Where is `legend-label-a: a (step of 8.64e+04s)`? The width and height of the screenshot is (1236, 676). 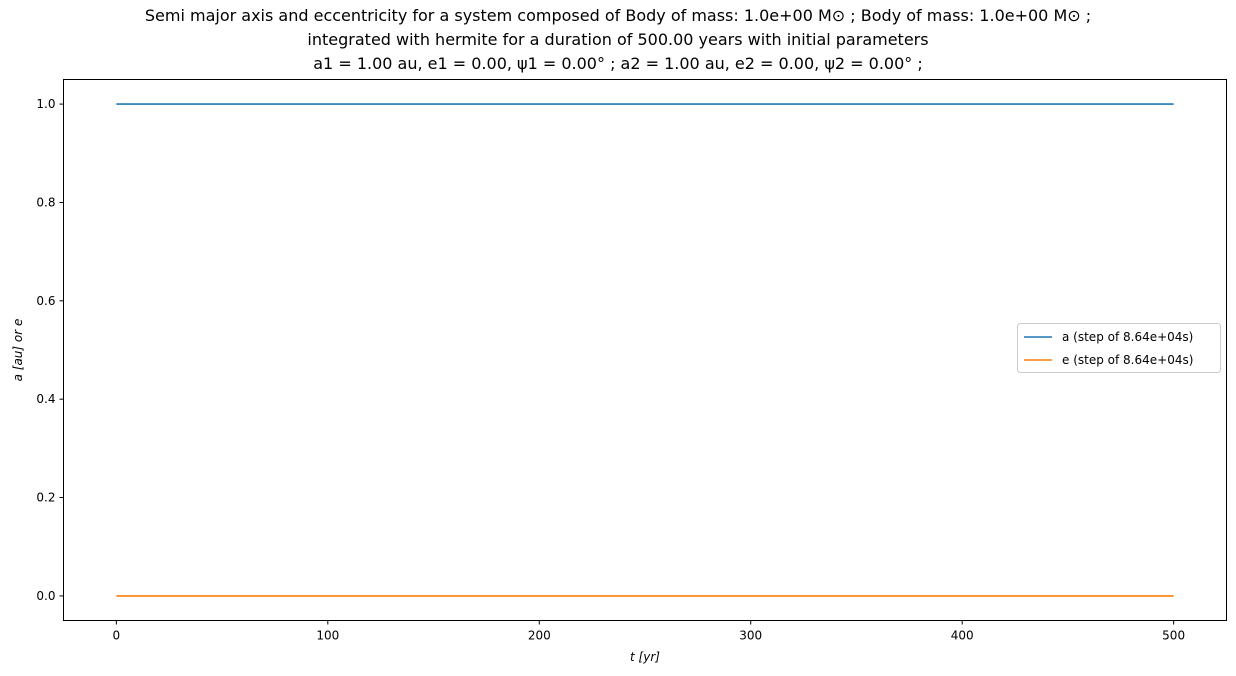 legend-label-a: a (step of 8.64e+04s) is located at coordinates (1127, 337).